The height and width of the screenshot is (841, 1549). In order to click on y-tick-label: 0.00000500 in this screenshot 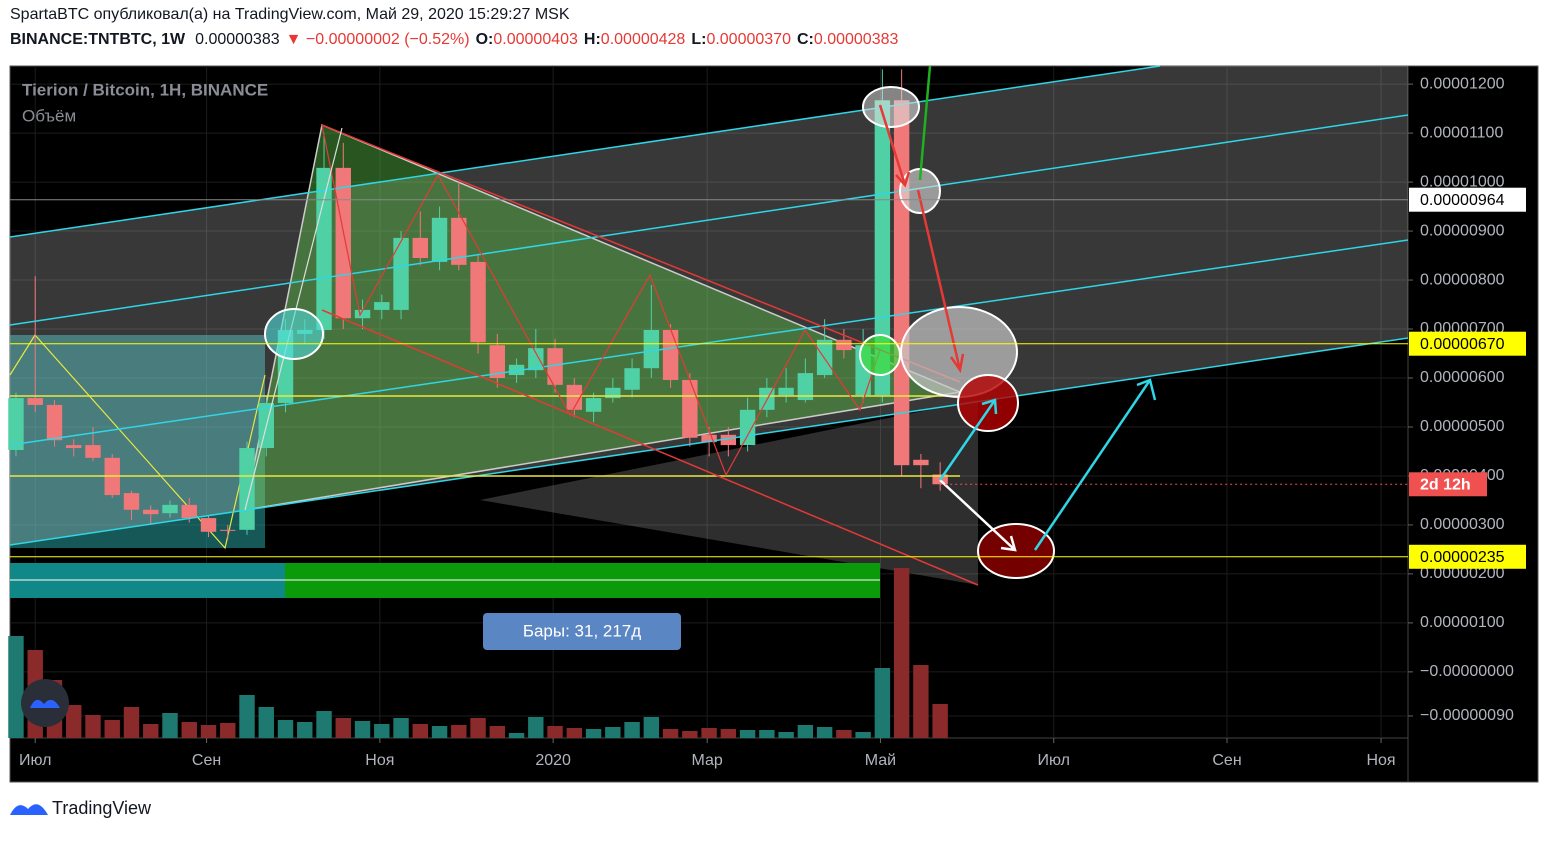, I will do `click(1462, 426)`.